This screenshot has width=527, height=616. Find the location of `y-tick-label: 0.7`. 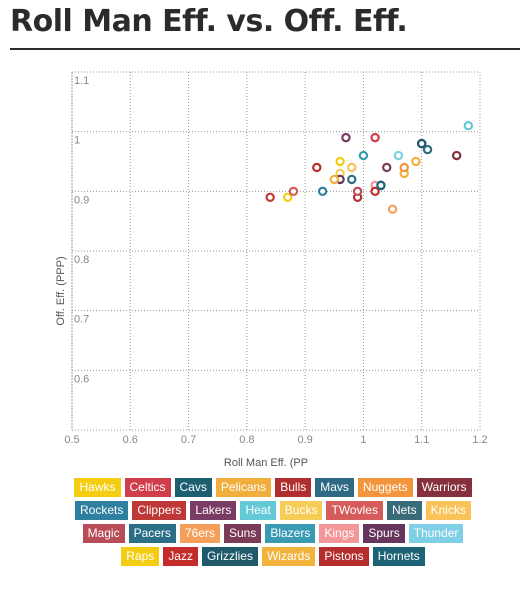

y-tick-label: 0.7 is located at coordinates (81, 320).